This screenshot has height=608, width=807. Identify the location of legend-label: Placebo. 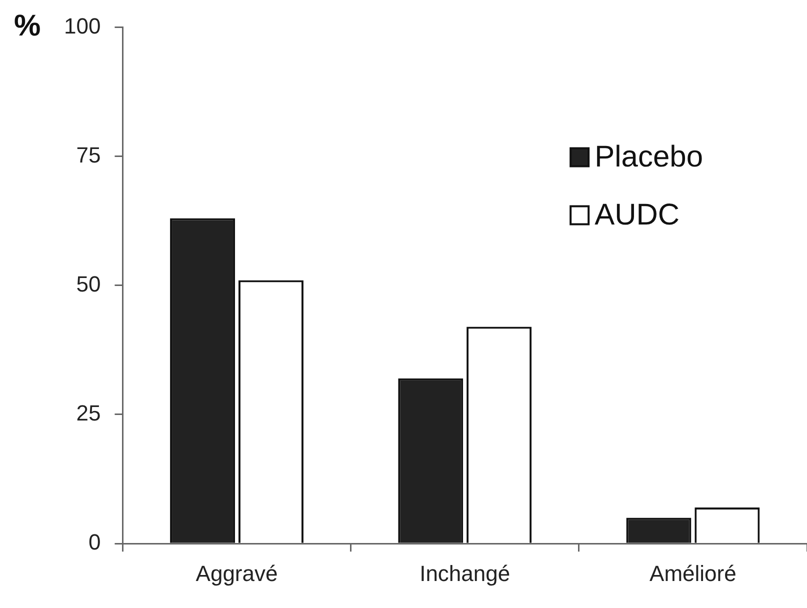
(649, 157).